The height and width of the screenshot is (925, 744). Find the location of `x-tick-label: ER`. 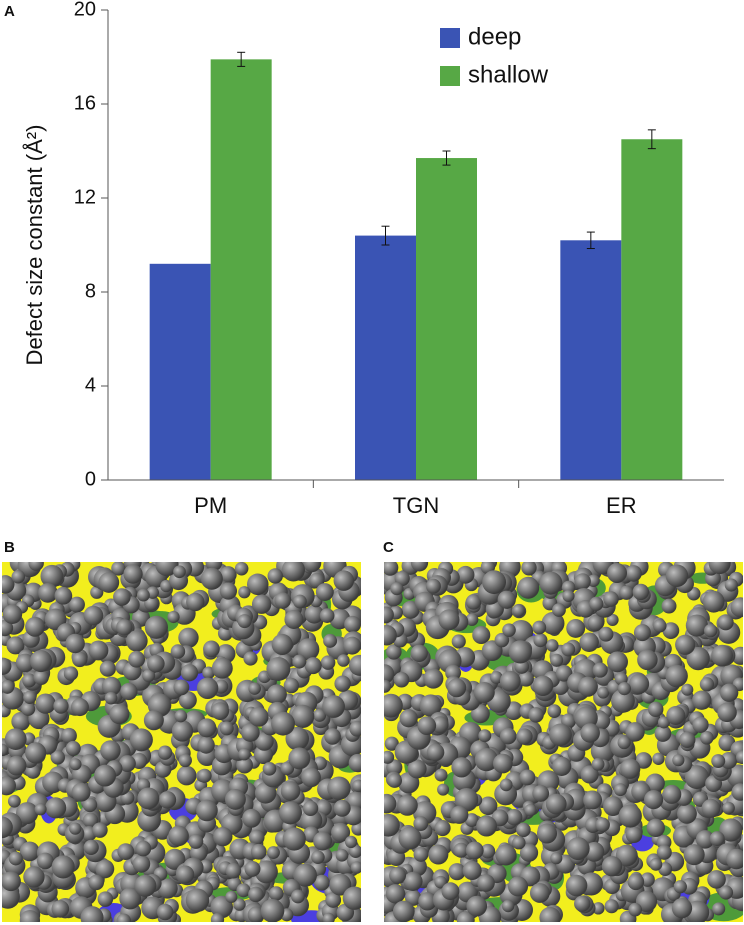

x-tick-label: ER is located at coordinates (621, 505).